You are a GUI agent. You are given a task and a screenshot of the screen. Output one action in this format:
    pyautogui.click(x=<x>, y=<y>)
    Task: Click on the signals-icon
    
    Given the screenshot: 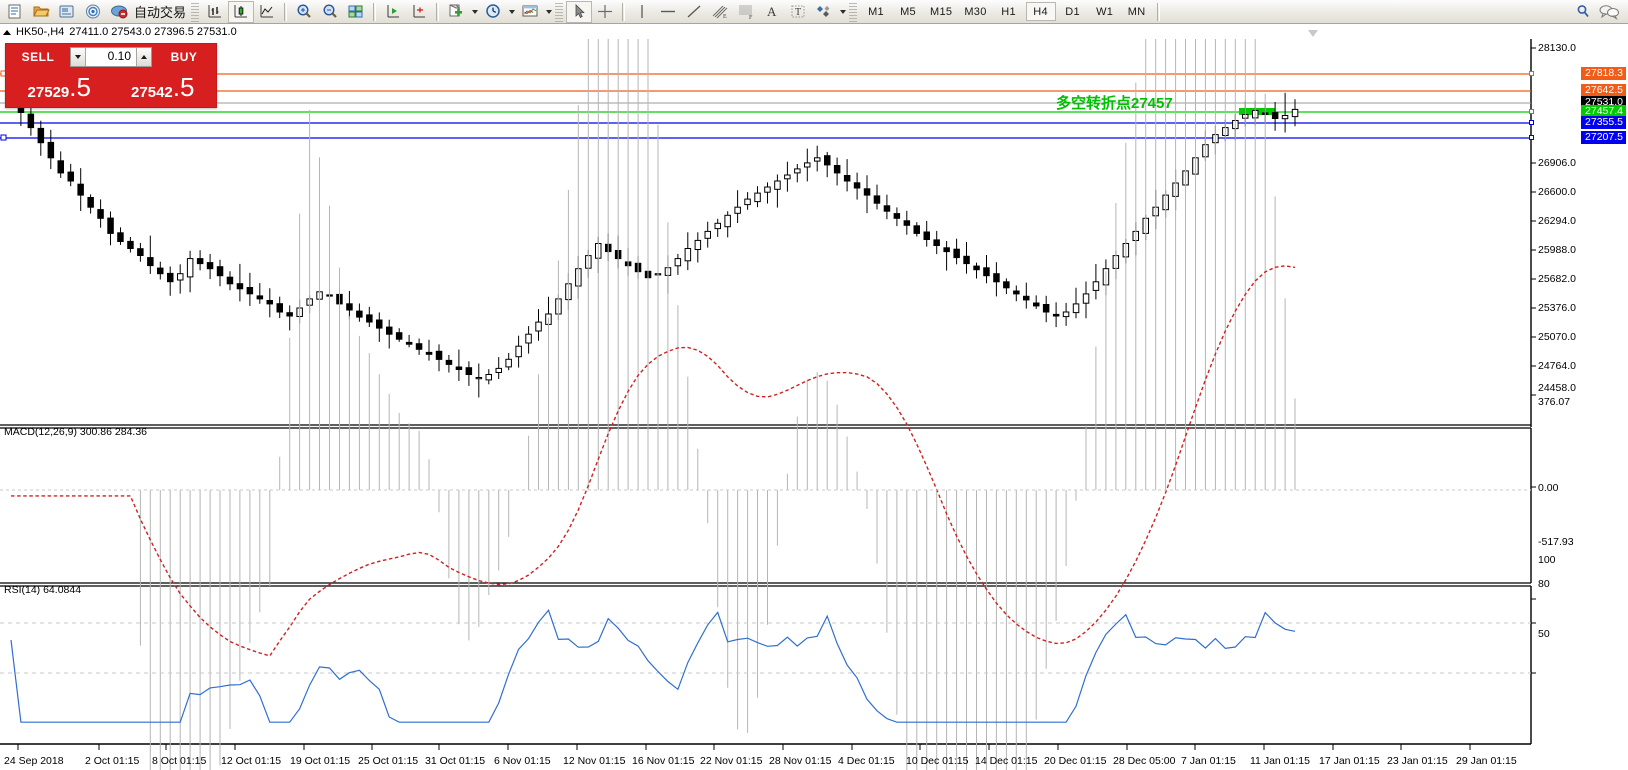 What is the action you would take?
    pyautogui.click(x=93, y=12)
    